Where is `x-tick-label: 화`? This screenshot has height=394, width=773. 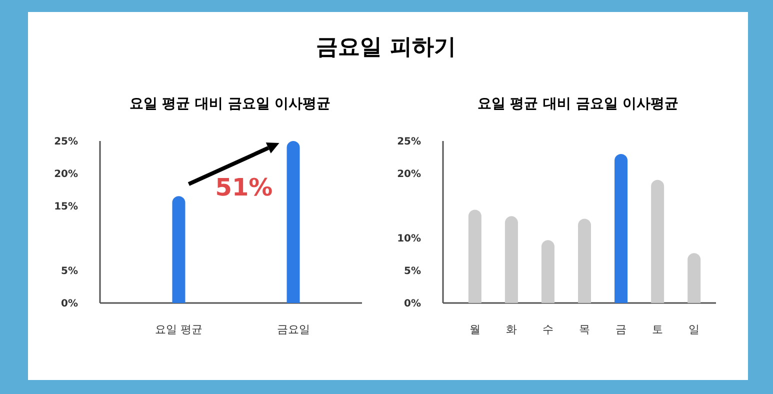 x-tick-label: 화 is located at coordinates (511, 329).